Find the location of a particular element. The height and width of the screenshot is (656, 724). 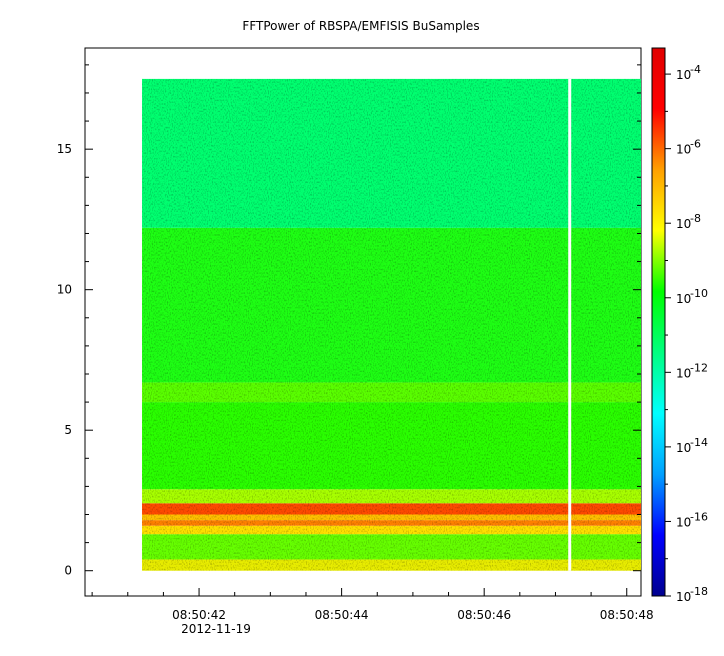

colorbar-tick-label-exponent: -14 is located at coordinates (699, 442).